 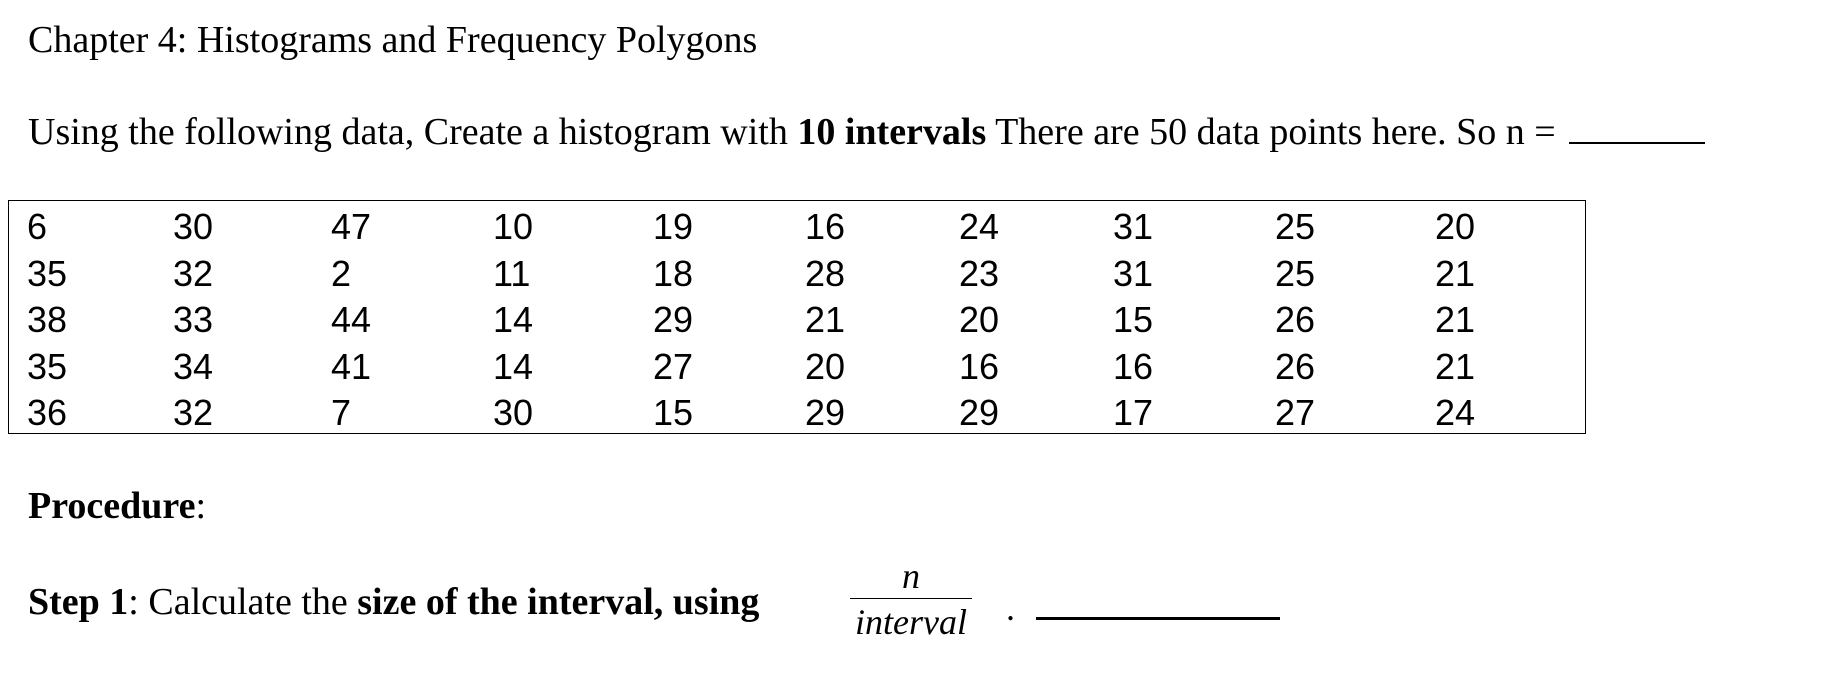 I want to click on table-cell: 7, so click(x=341, y=412).